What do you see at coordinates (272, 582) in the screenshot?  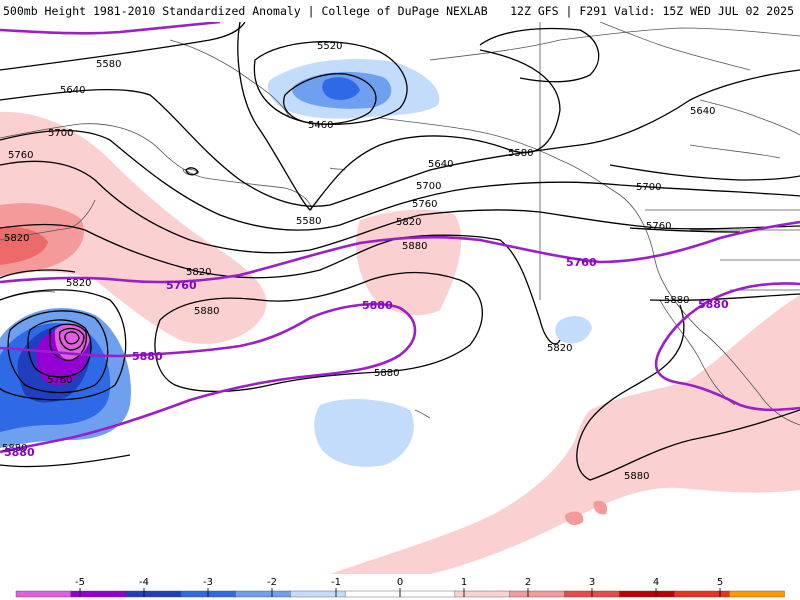 I see `colorbar-tick-label: -2` at bounding box center [272, 582].